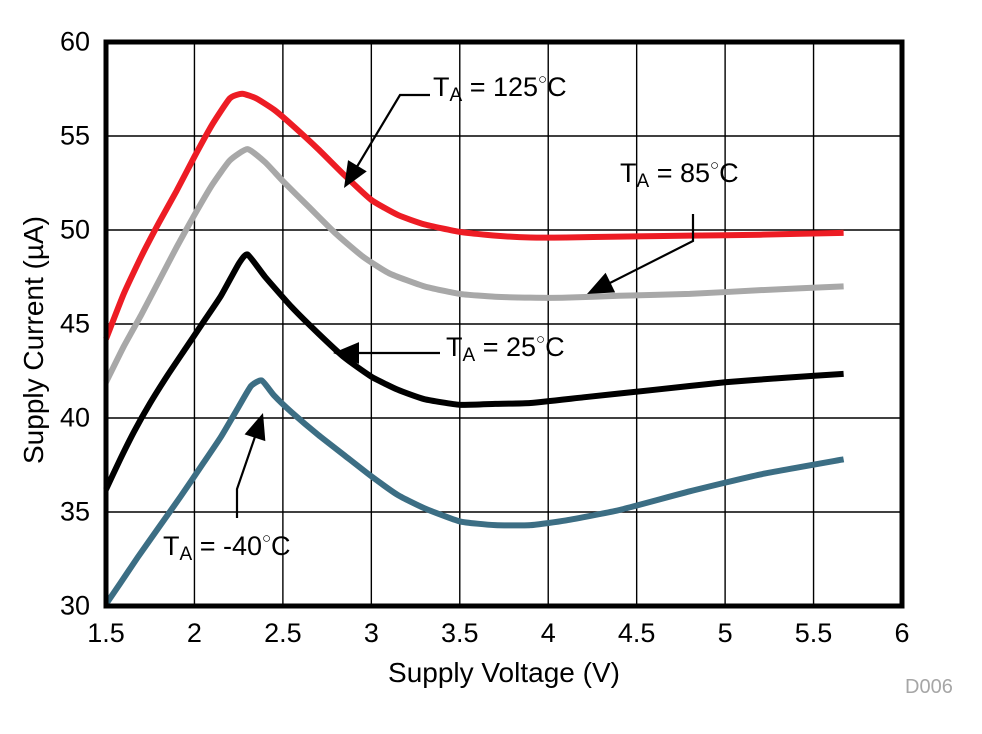 This screenshot has width=982, height=734. Describe the element at coordinates (74, 605) in the screenshot. I see `y-tick-label: 30` at that location.